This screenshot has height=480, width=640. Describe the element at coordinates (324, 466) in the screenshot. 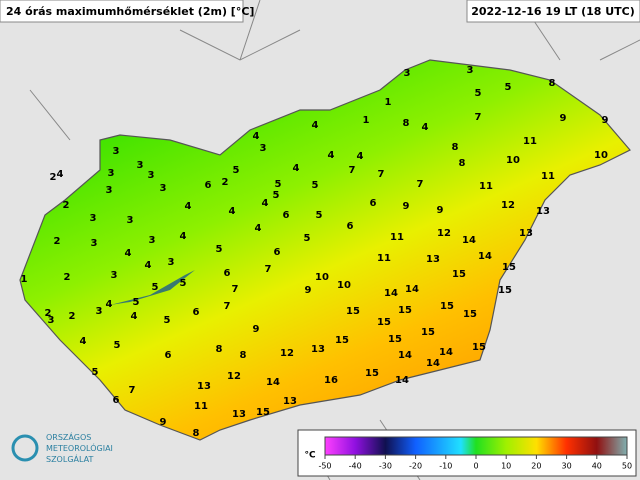

I see `colorbar-tick-label: -50` at that location.